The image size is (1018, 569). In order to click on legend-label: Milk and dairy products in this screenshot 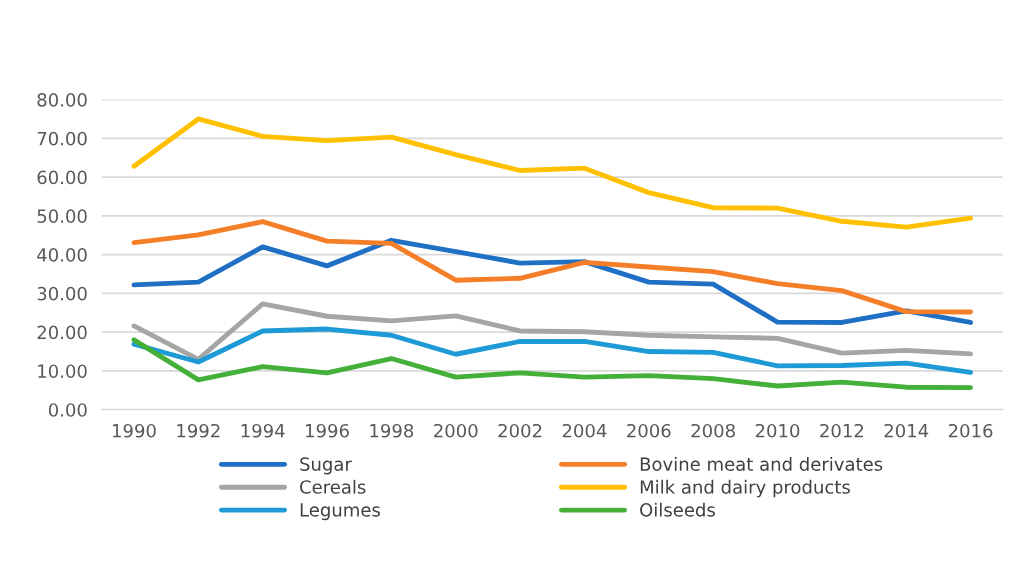, I will do `click(745, 488)`.